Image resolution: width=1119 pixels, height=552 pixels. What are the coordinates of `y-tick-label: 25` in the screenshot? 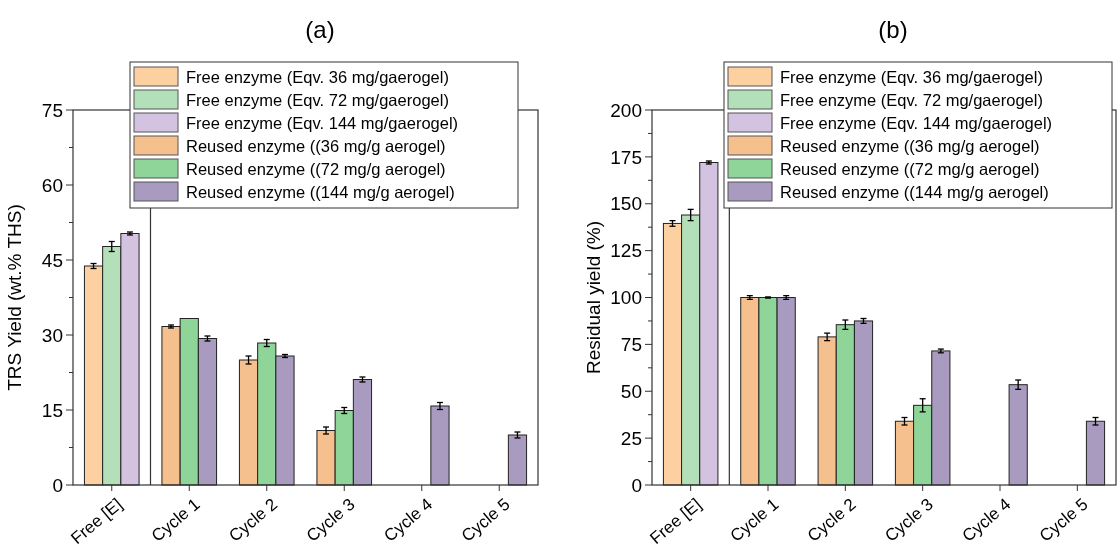 It's located at (631, 438).